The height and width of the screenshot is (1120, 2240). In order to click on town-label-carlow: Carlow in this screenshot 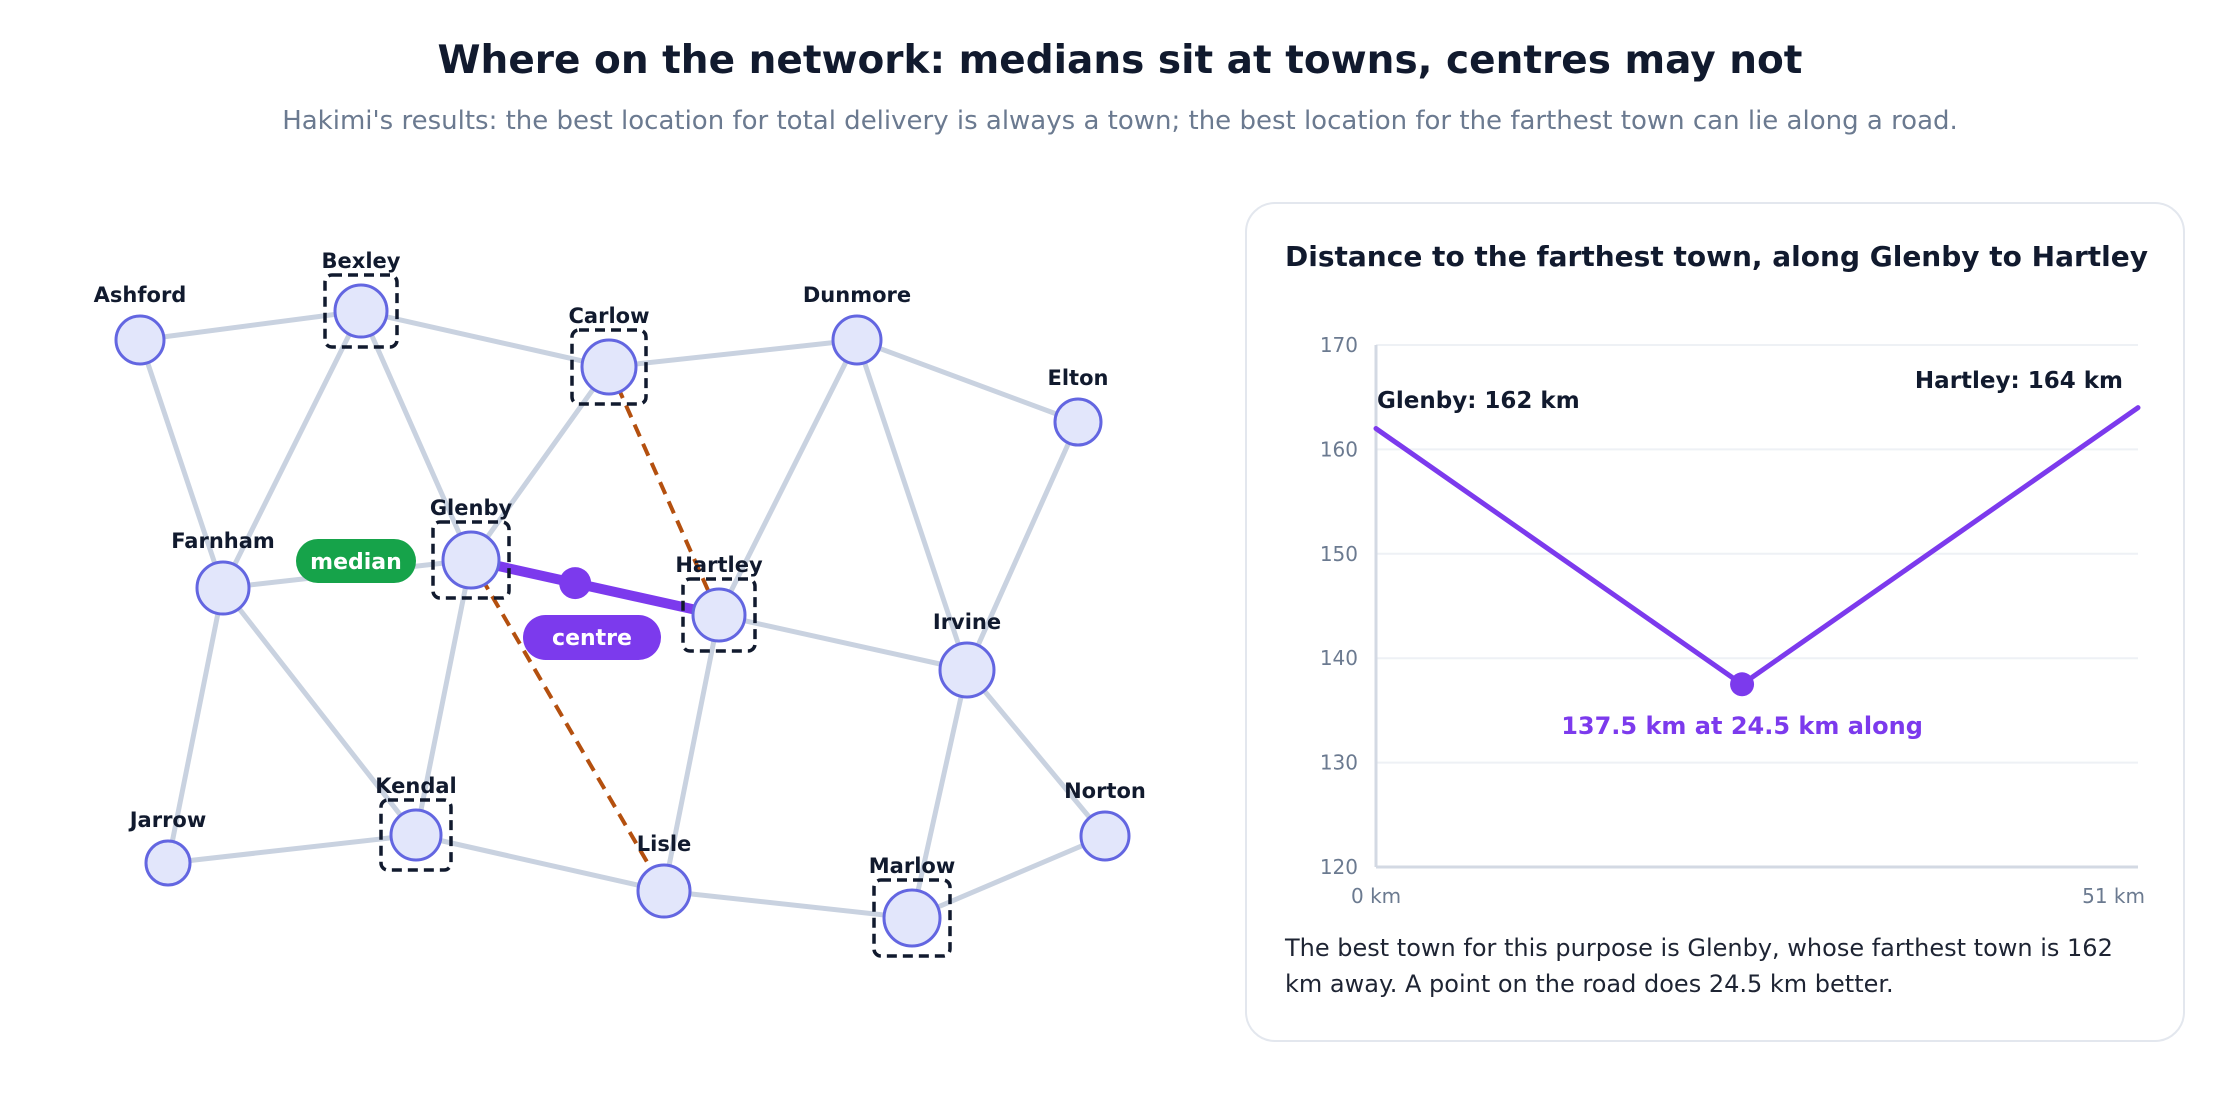, I will do `click(609, 316)`.